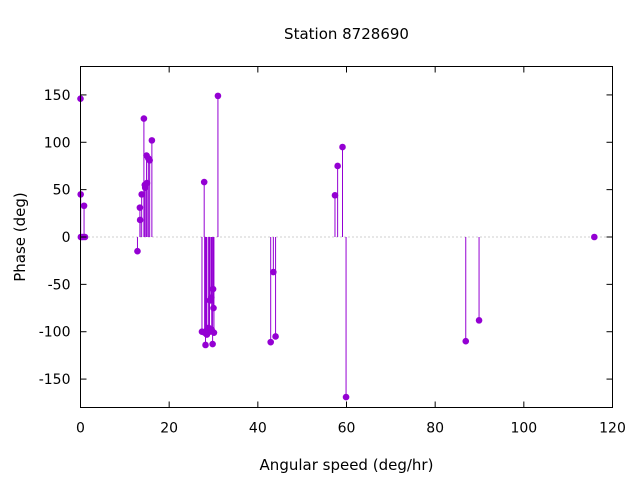 Image resolution: width=640 pixels, height=480 pixels. I want to click on y-tick-label: -100, so click(55, 333).